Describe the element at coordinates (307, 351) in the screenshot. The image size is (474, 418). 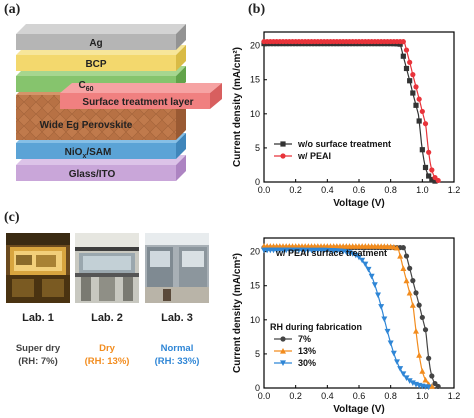
I see `legend-label-2: 13%` at that location.